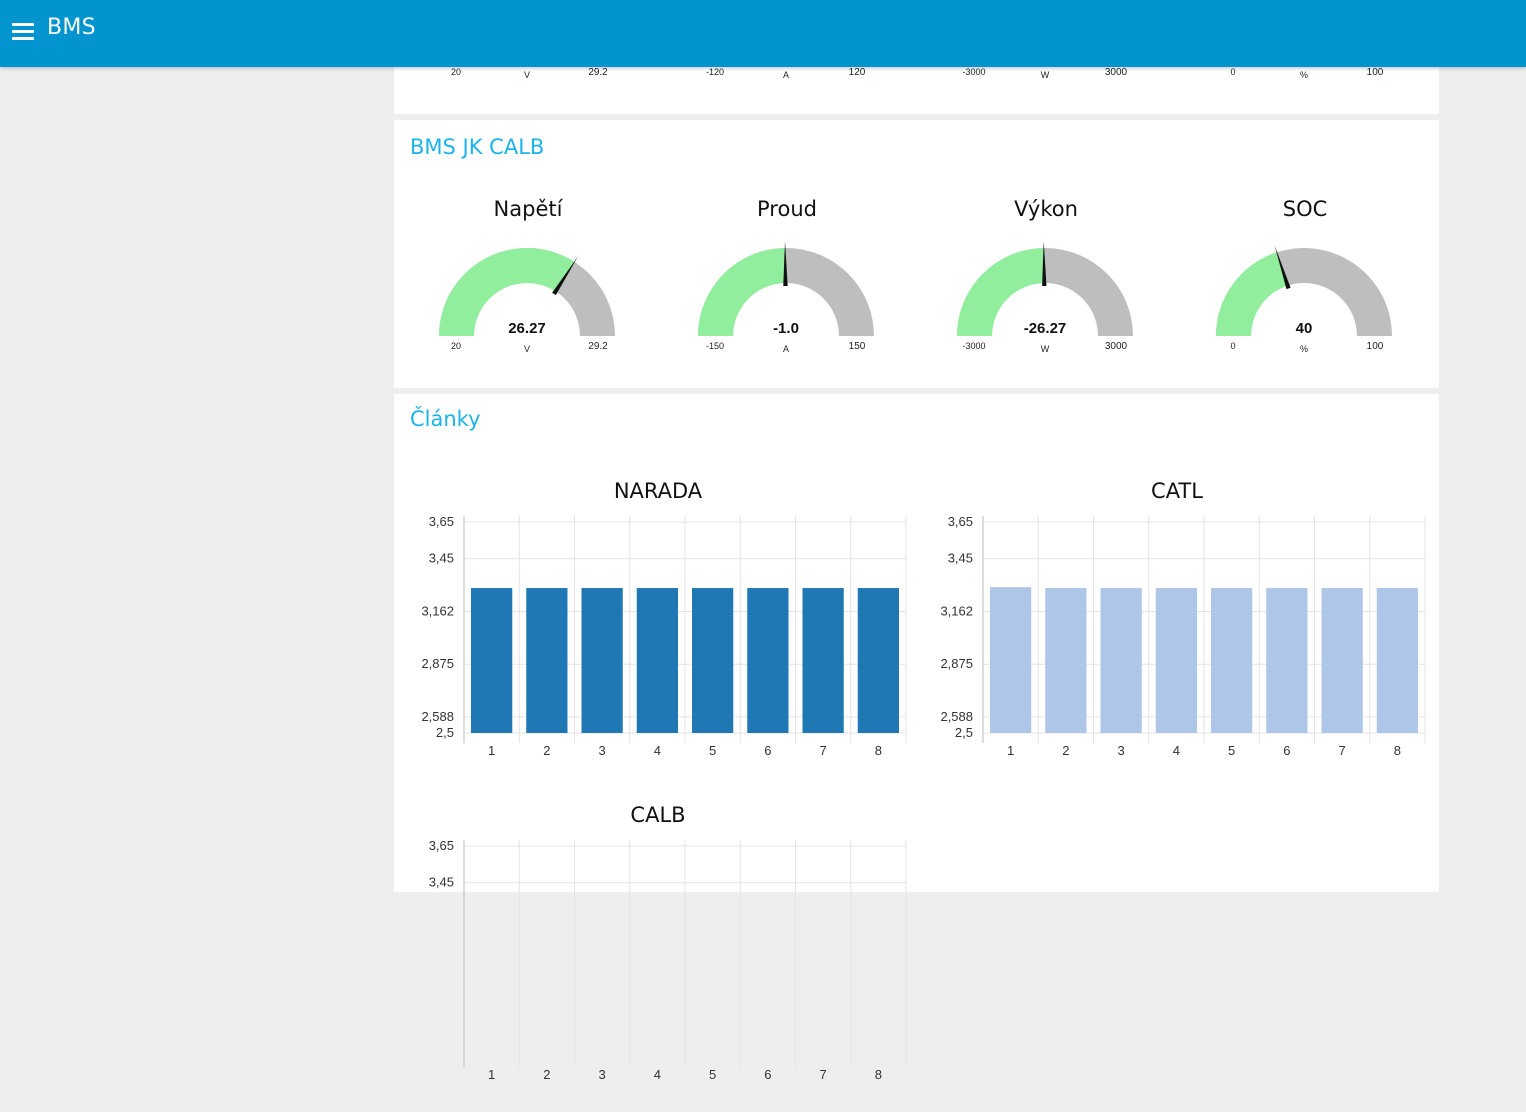 The height and width of the screenshot is (1112, 1526). What do you see at coordinates (1046, 209) in the screenshot?
I see `gauge-title: Výkon` at bounding box center [1046, 209].